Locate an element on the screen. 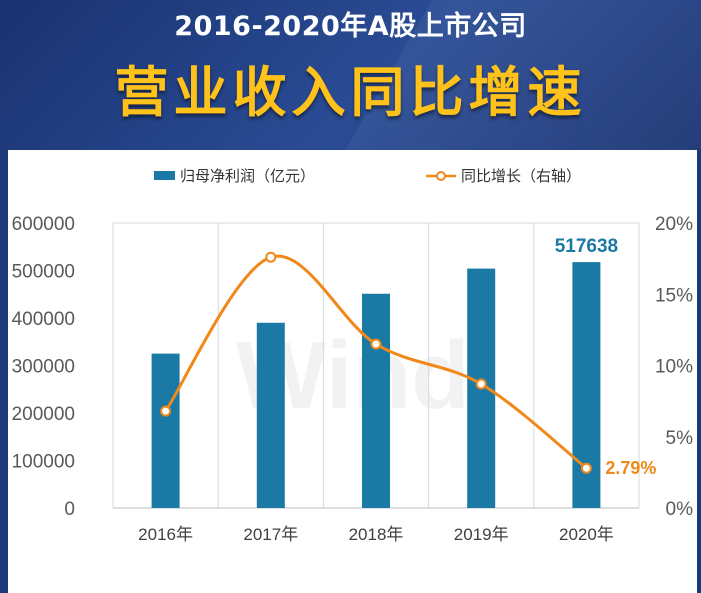  legend-line-marker is located at coordinates (441, 176).